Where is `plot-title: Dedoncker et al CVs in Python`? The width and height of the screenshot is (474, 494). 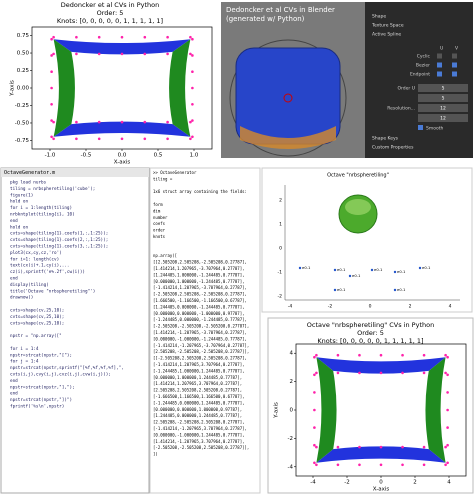
plot-title: Dedoncker et al CVs in Python is located at coordinates (110, 5).